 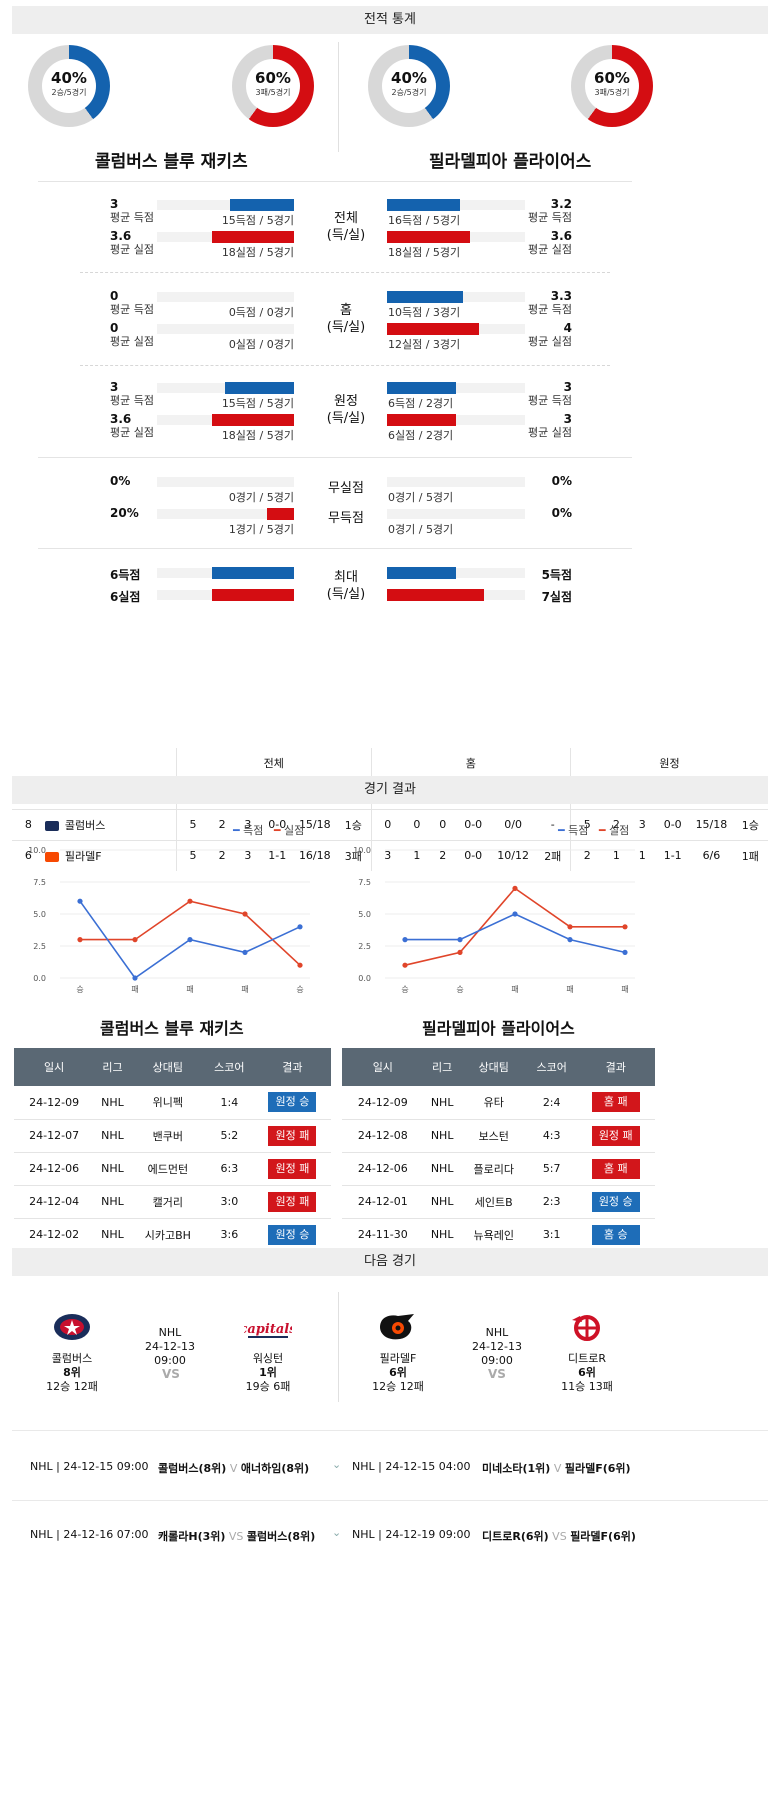 What do you see at coordinates (587, 1372) in the screenshot?
I see `next-right-team-b: 디트로R 6위 11승 13패` at bounding box center [587, 1372].